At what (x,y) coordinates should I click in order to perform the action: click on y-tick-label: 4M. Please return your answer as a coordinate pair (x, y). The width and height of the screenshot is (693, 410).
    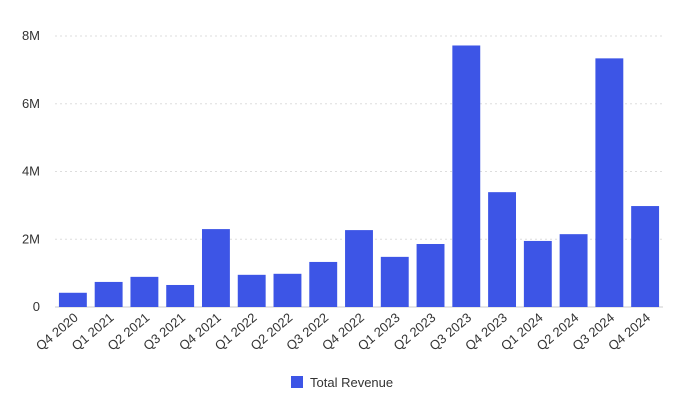
    Looking at the image, I should click on (31, 171).